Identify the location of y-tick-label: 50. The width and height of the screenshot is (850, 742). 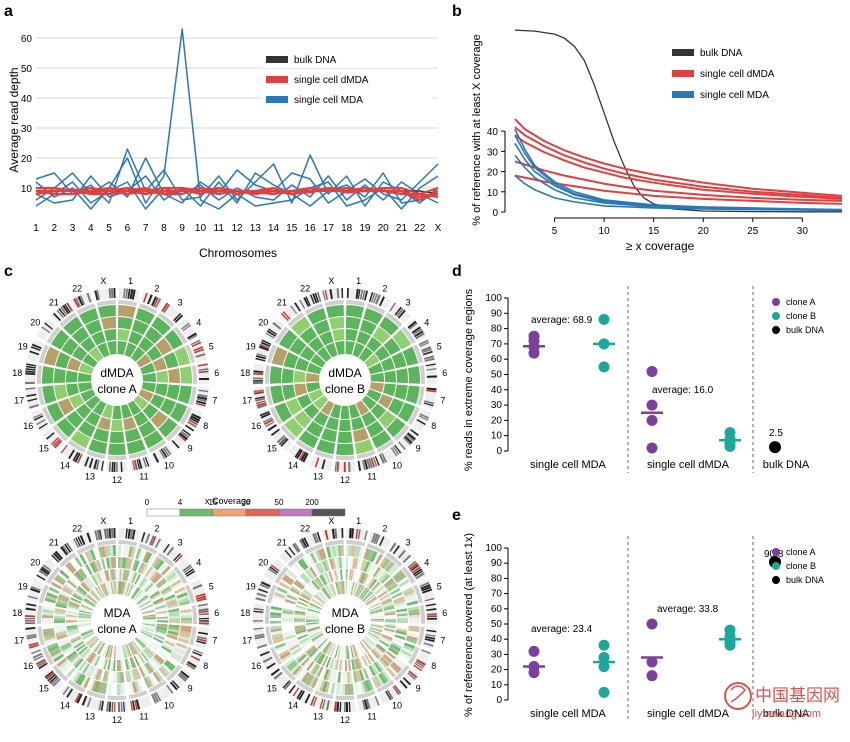
(497, 375).